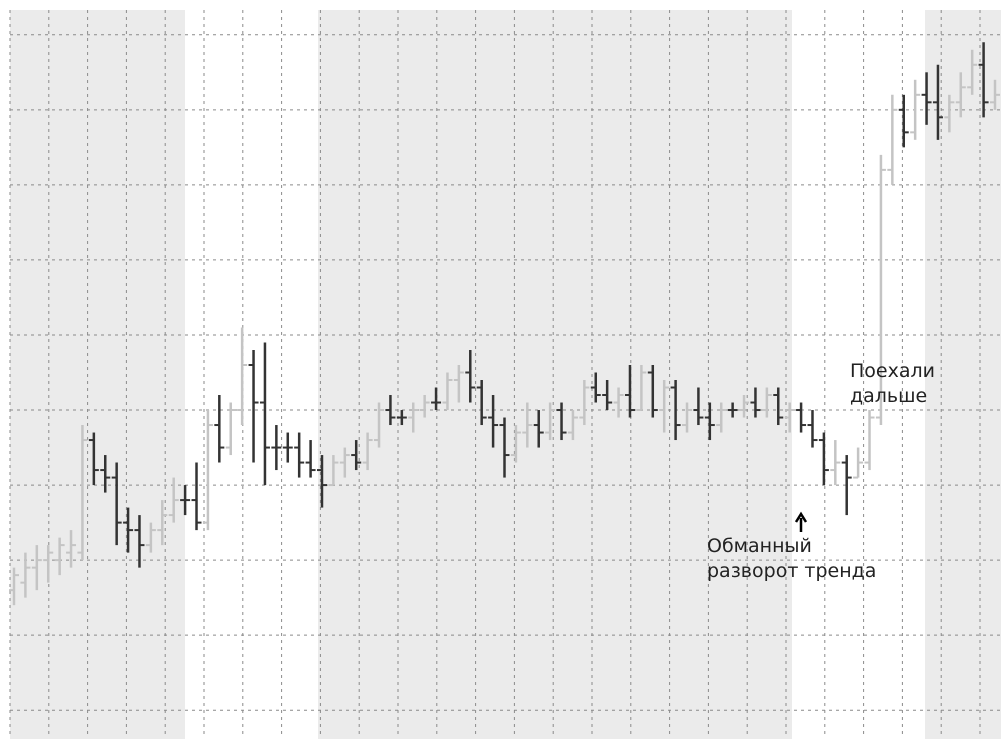 Image resolution: width=1001 pixels, height=739 pixels. I want to click on annotation: Поехали, so click(892, 371).